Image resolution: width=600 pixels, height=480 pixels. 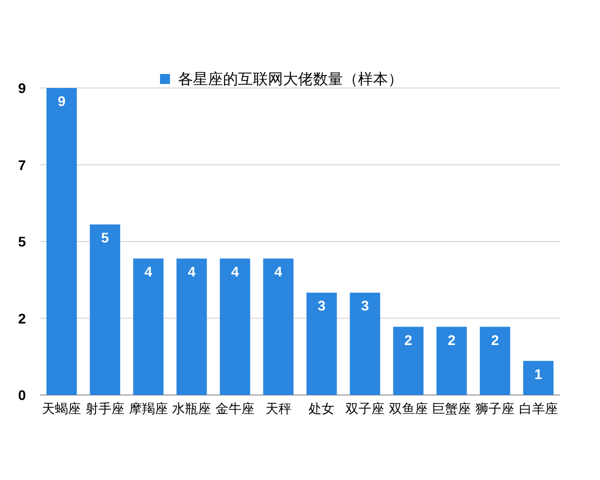 What do you see at coordinates (62, 408) in the screenshot?
I see `x-tick-label: 天蝎座` at bounding box center [62, 408].